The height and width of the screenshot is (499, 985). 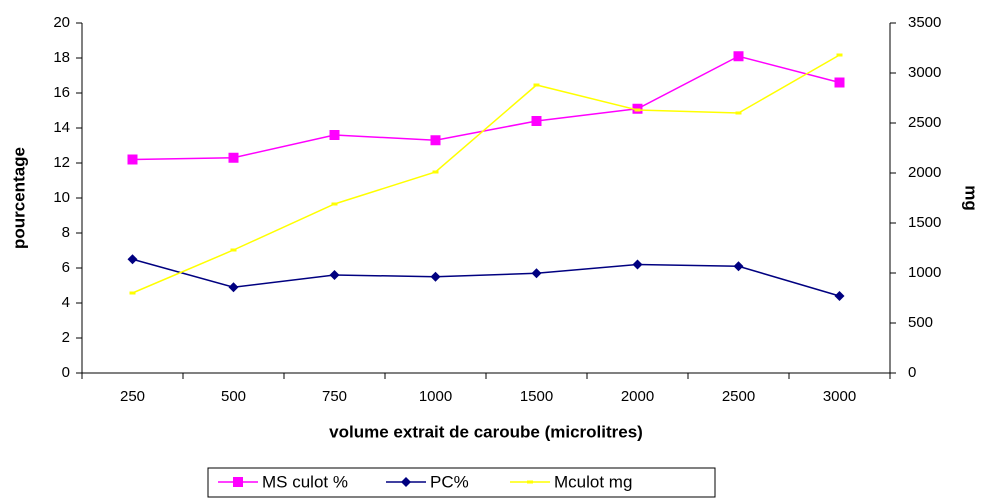 What do you see at coordinates (486, 431) in the screenshot?
I see `x-axis-title: volume extrait de caroube (microlitres)` at bounding box center [486, 431].